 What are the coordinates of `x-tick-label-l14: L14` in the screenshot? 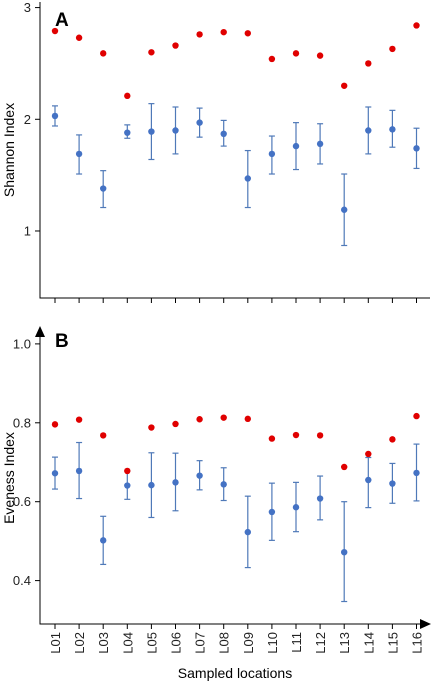 It's located at (368, 643).